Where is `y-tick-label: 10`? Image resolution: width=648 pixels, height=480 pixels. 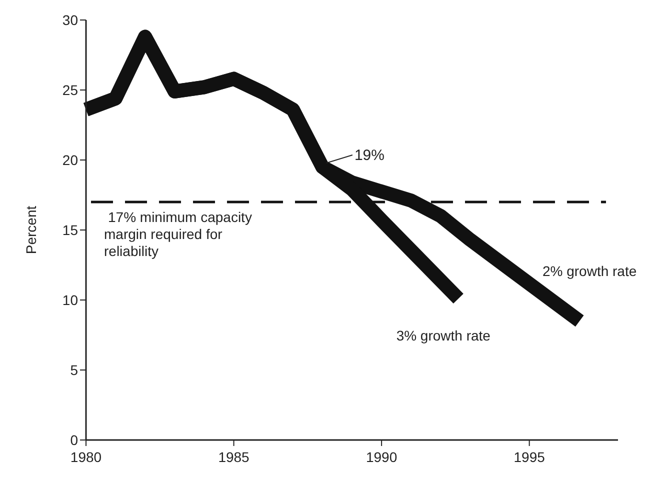 y-tick-label: 10 is located at coordinates (70, 300).